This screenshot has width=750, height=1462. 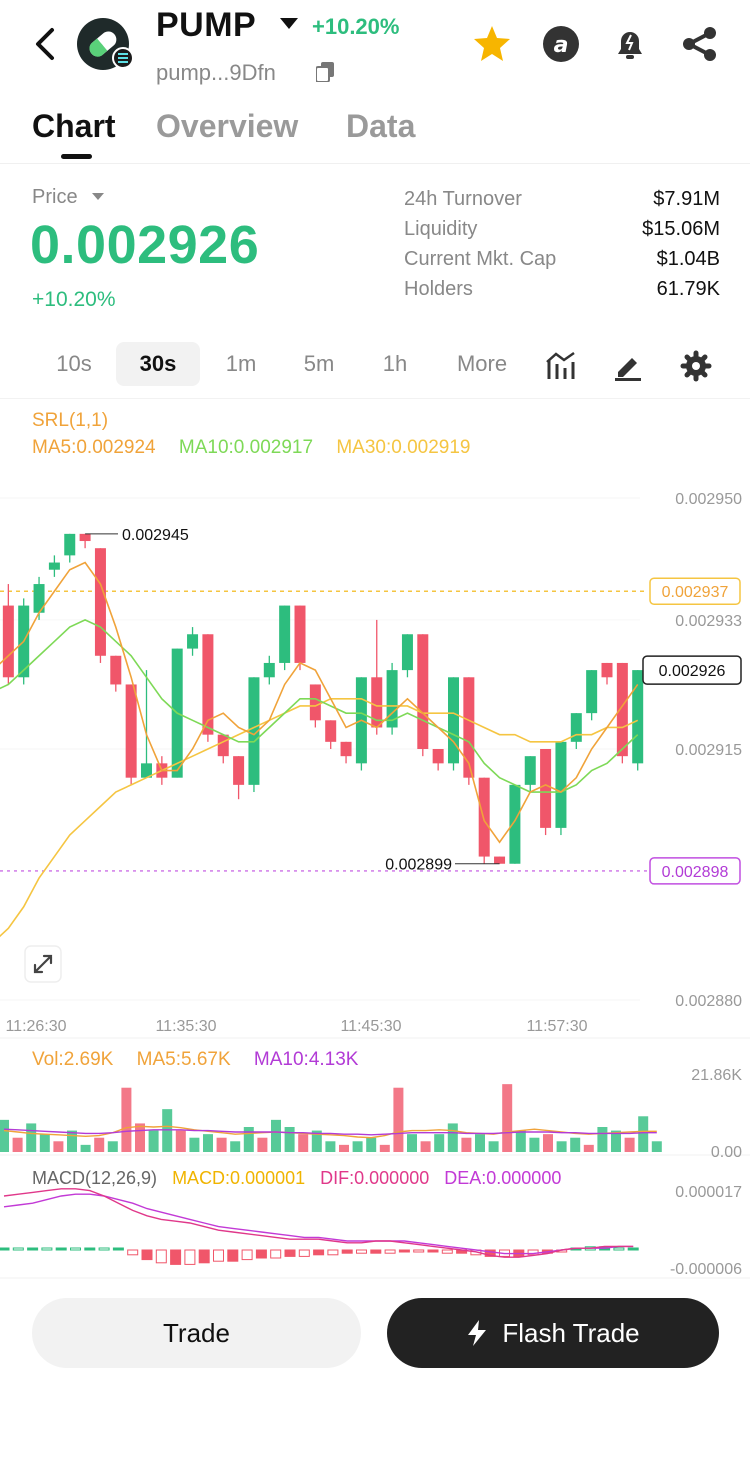 What do you see at coordinates (70, 420) in the screenshot?
I see `srl-indicator: SRL(1,1)` at bounding box center [70, 420].